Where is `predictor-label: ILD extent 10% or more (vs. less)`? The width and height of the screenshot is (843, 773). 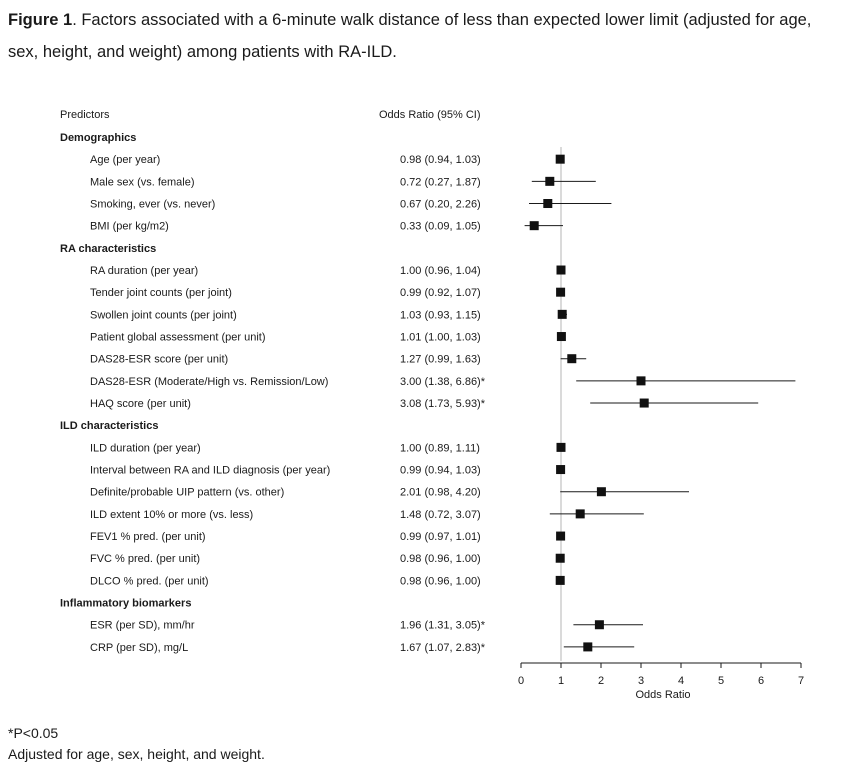 predictor-label: ILD extent 10% or more (vs. less) is located at coordinates (171, 515).